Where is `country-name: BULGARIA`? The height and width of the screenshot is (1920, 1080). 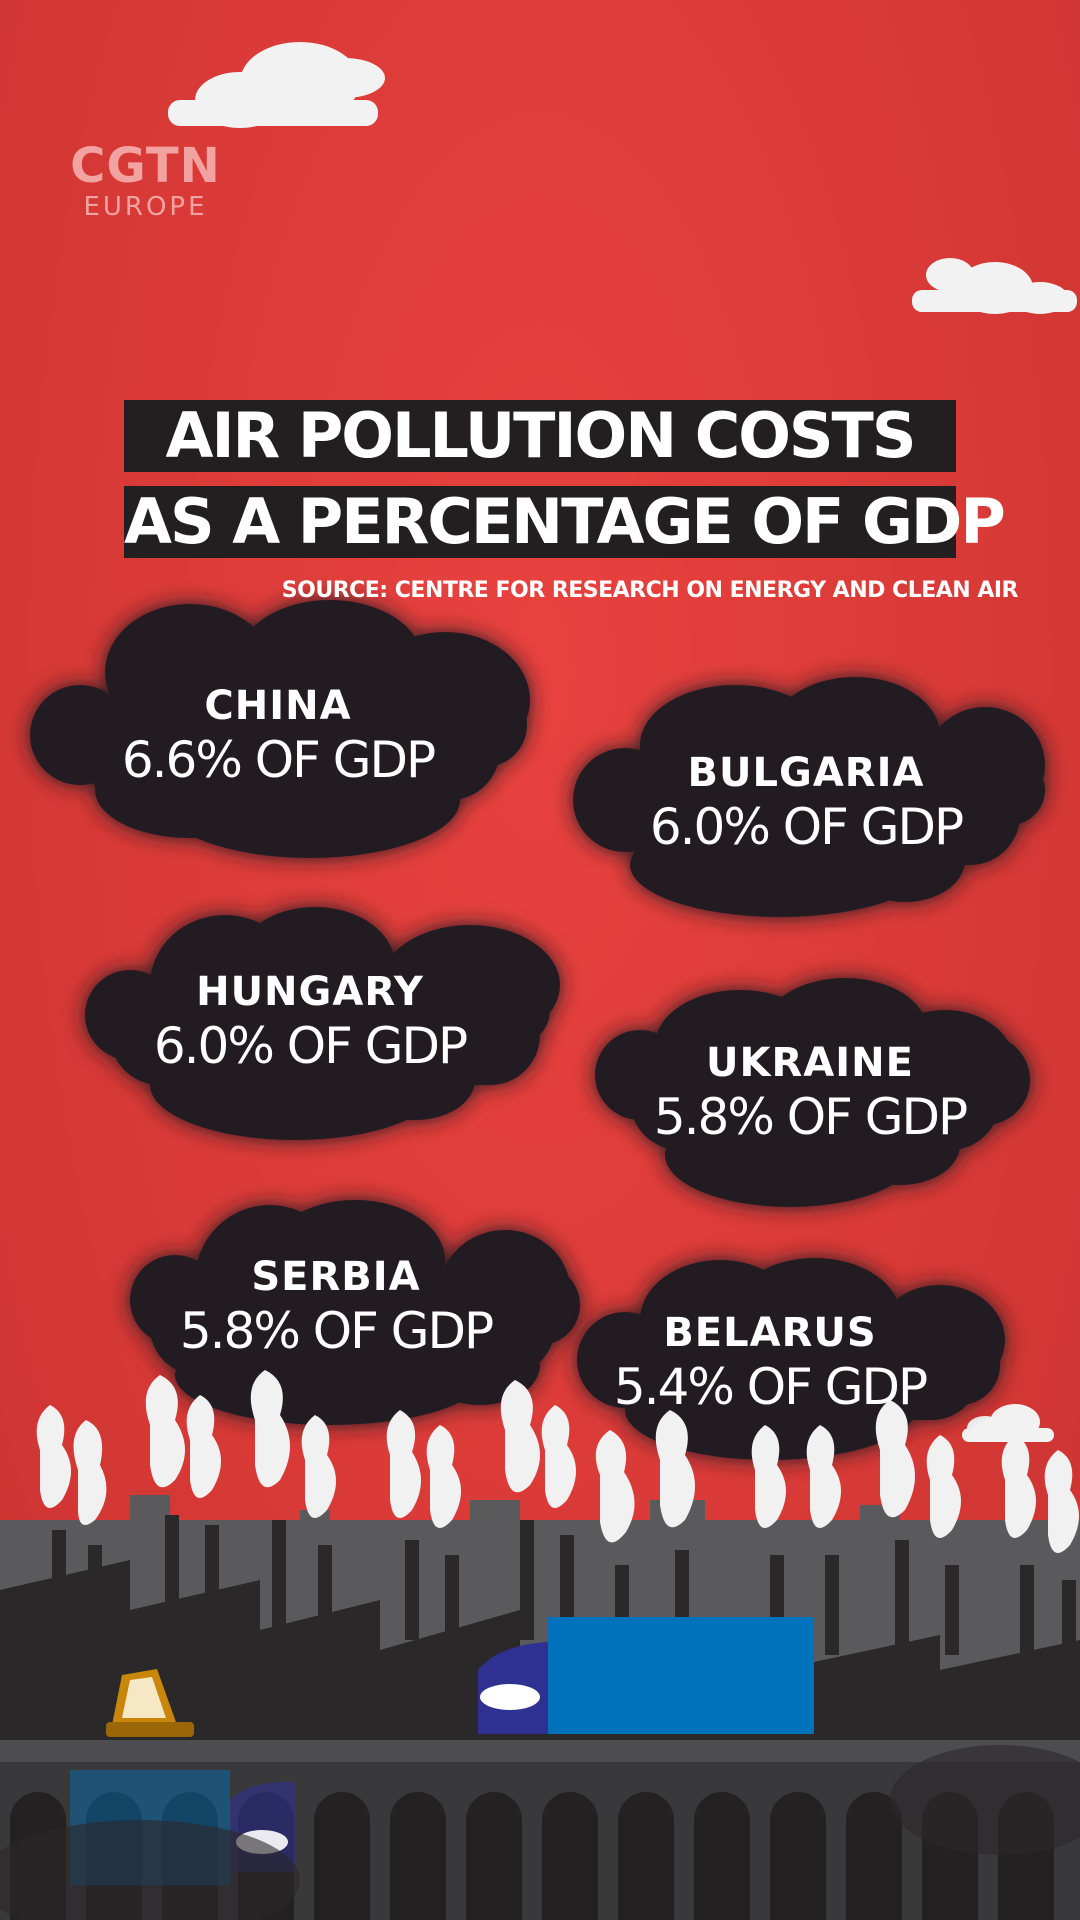
country-name: BULGARIA is located at coordinates (806, 773).